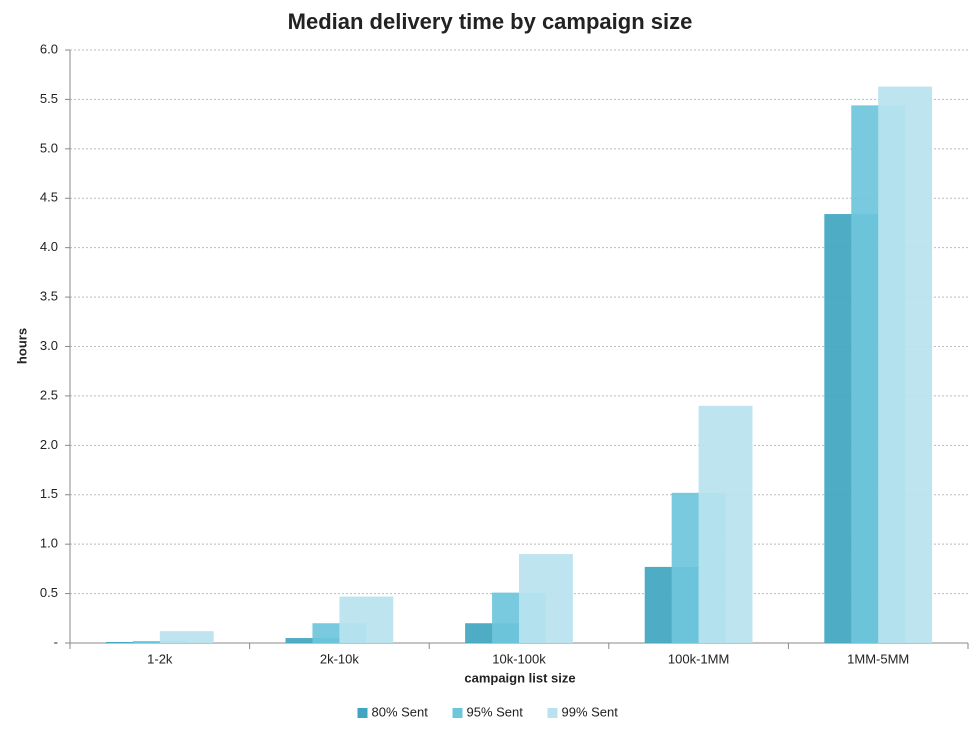  What do you see at coordinates (49, 493) in the screenshot?
I see `y-tick-label: 1.5` at bounding box center [49, 493].